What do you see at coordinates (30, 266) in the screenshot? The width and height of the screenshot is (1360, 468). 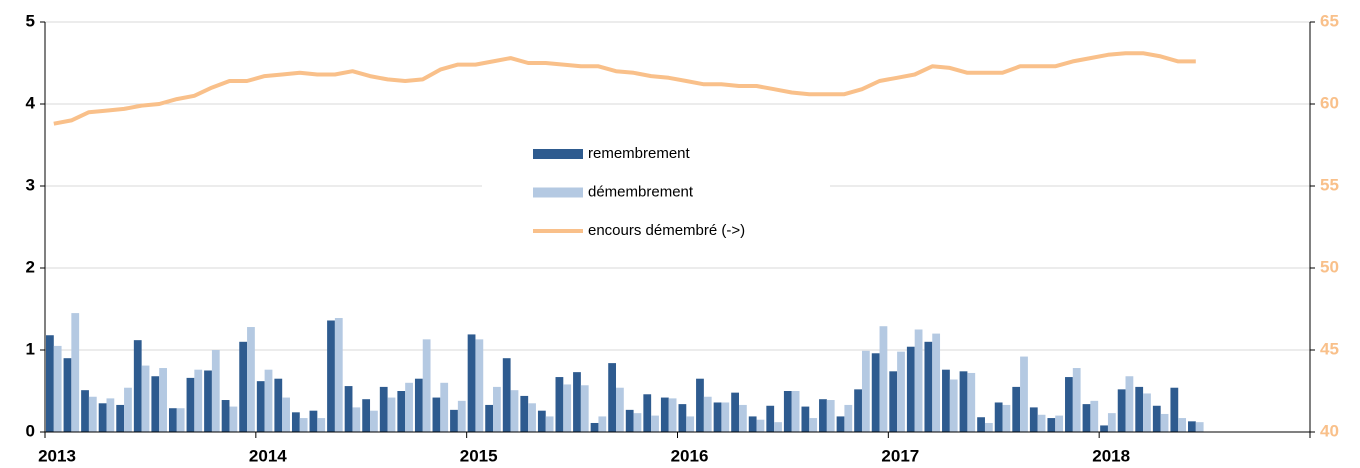 I see `y-tick-label: 2` at bounding box center [30, 266].